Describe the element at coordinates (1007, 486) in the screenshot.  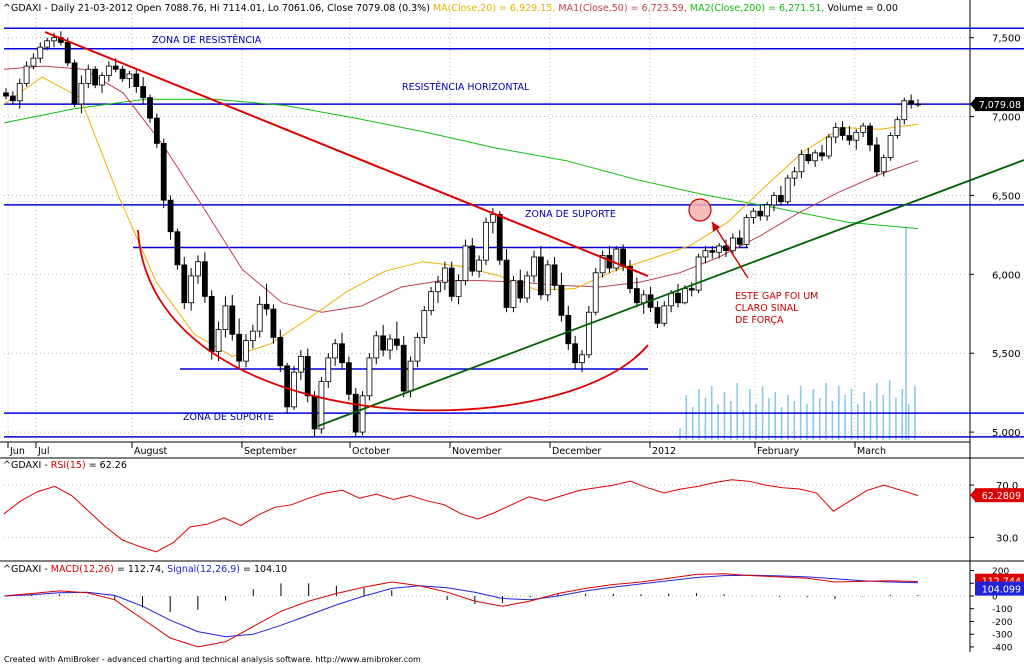
I see `rsi-tick-label: 70.0` at that location.